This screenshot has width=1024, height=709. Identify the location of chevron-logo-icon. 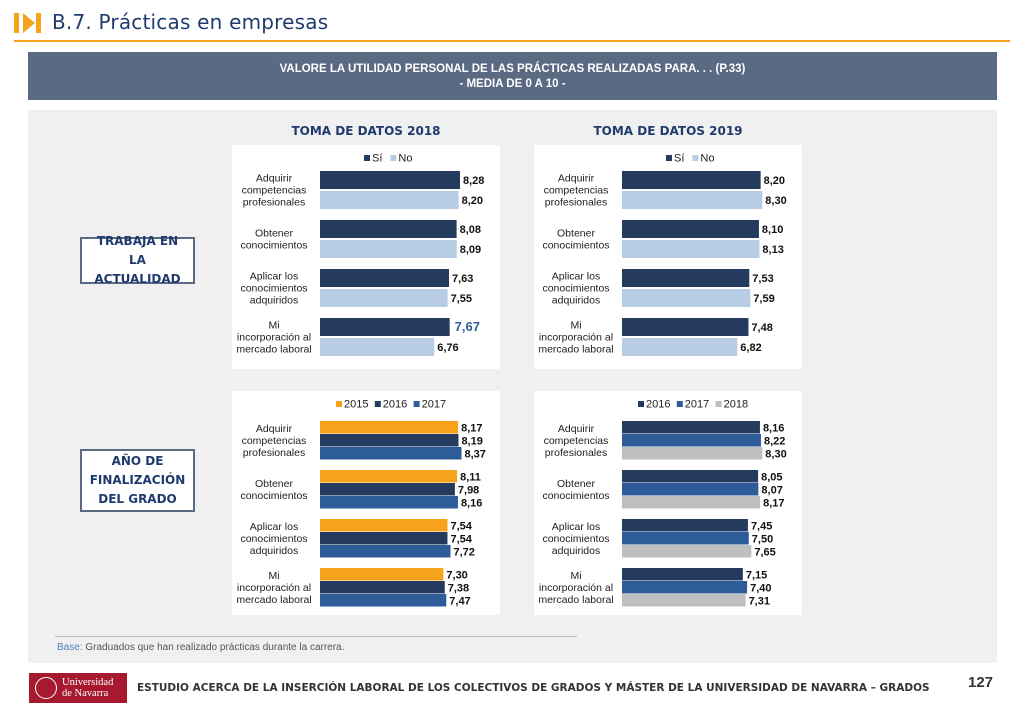
(27, 23).